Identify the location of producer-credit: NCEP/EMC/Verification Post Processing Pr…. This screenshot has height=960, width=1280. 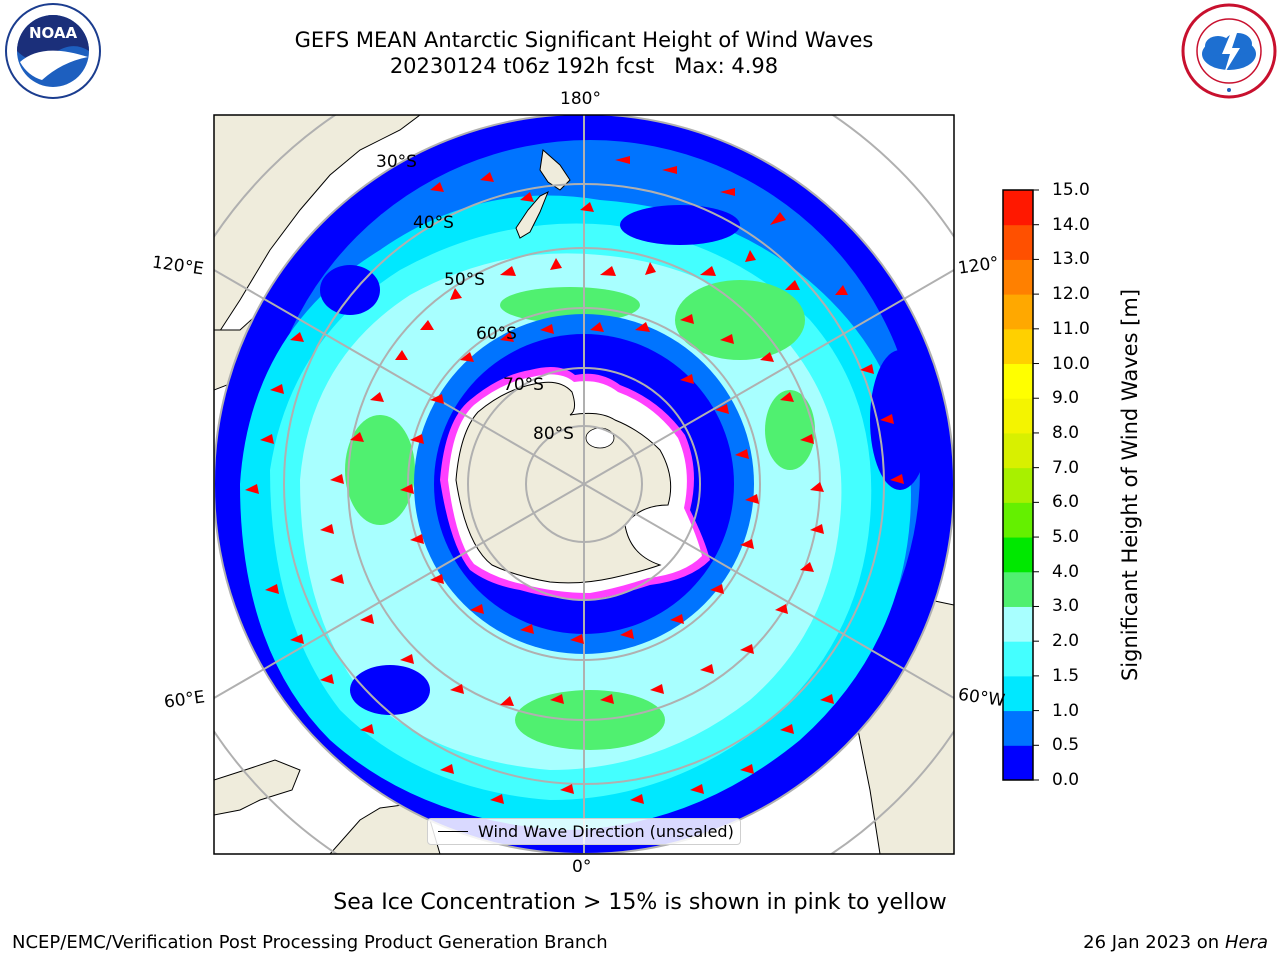
(310, 942).